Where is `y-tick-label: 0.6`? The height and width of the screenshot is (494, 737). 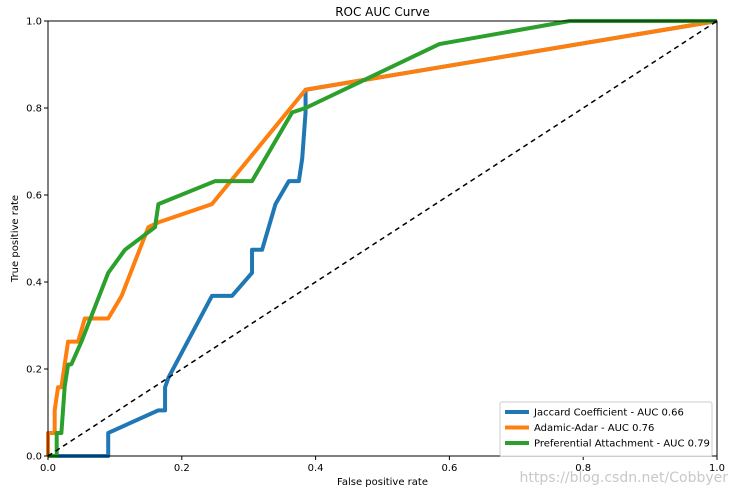 y-tick-label: 0.6 is located at coordinates (34, 196).